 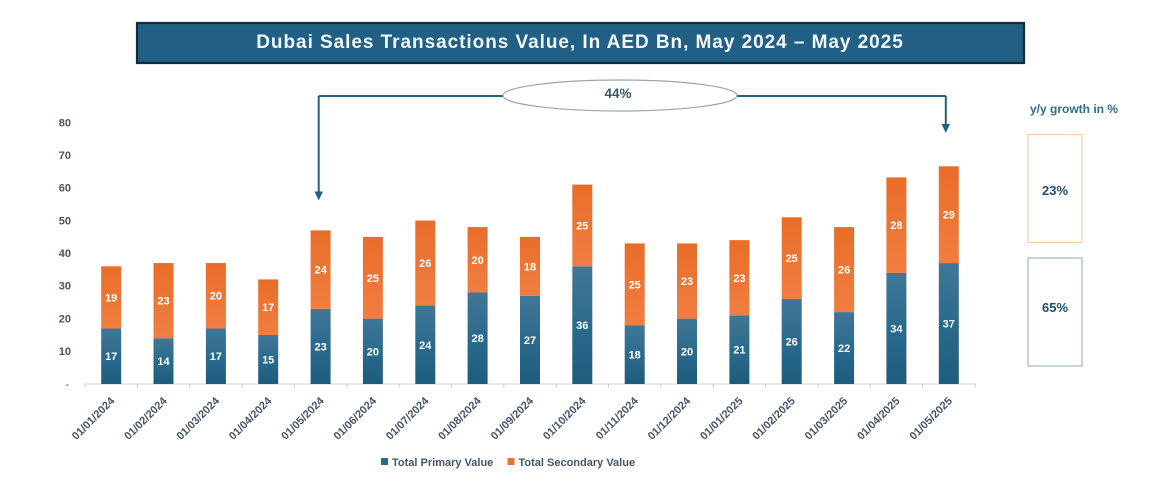 I want to click on svg-text: Total Secondary Value, so click(x=577, y=463).